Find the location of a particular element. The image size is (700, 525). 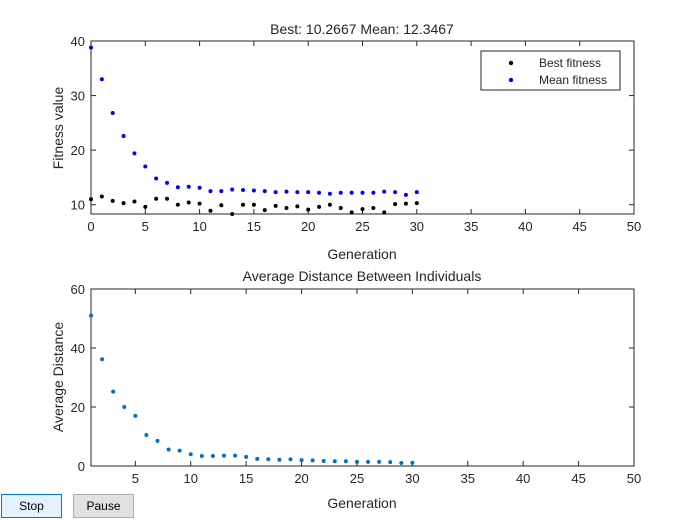

fitness-plot-xlabel: Generation is located at coordinates (361, 254).